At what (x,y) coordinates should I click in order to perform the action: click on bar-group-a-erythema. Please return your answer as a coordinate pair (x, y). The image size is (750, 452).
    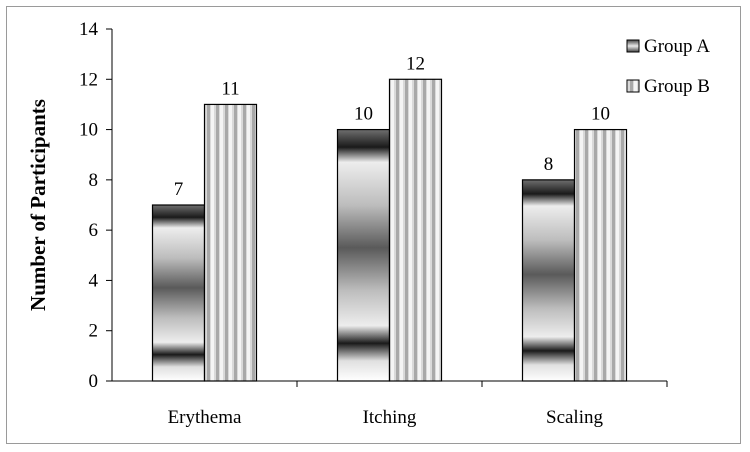
    Looking at the image, I should click on (178, 293).